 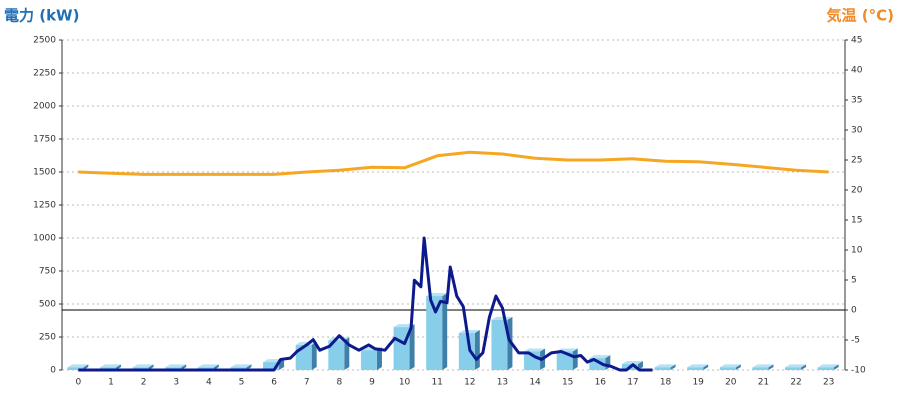 I want to click on line, so click(x=453, y=163).